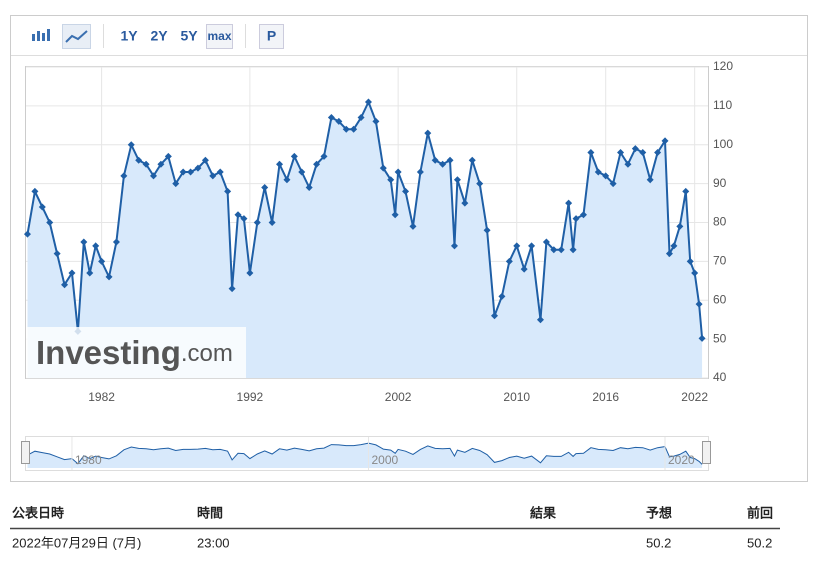 The height and width of the screenshot is (565, 815). Describe the element at coordinates (38, 512) in the screenshot. I see `table-header: 公表日時` at that location.